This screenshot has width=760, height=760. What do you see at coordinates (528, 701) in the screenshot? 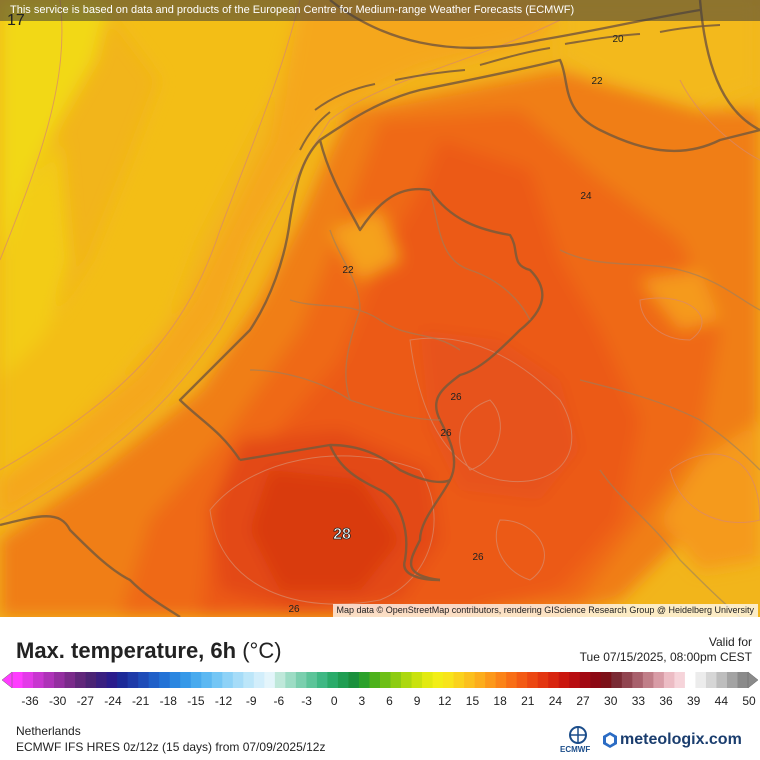
I see `legend-tick-label: 21` at bounding box center [528, 701].